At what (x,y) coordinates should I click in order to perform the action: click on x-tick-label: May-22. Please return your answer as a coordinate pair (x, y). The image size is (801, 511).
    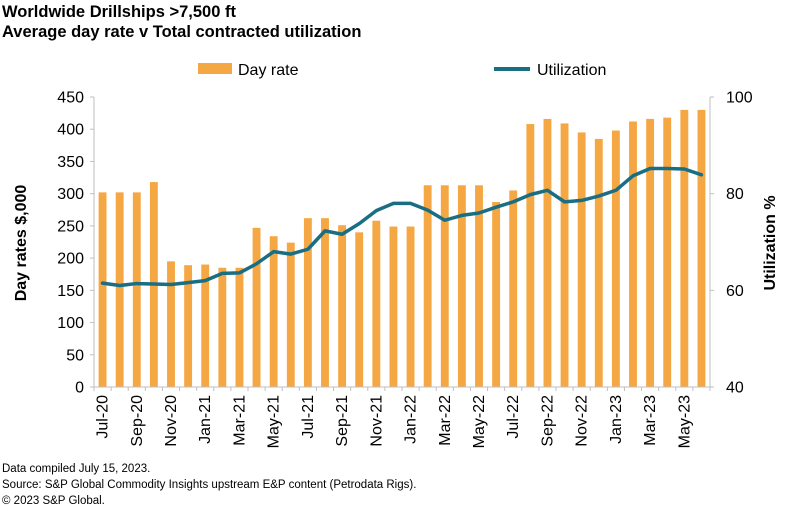
    Looking at the image, I should click on (479, 421).